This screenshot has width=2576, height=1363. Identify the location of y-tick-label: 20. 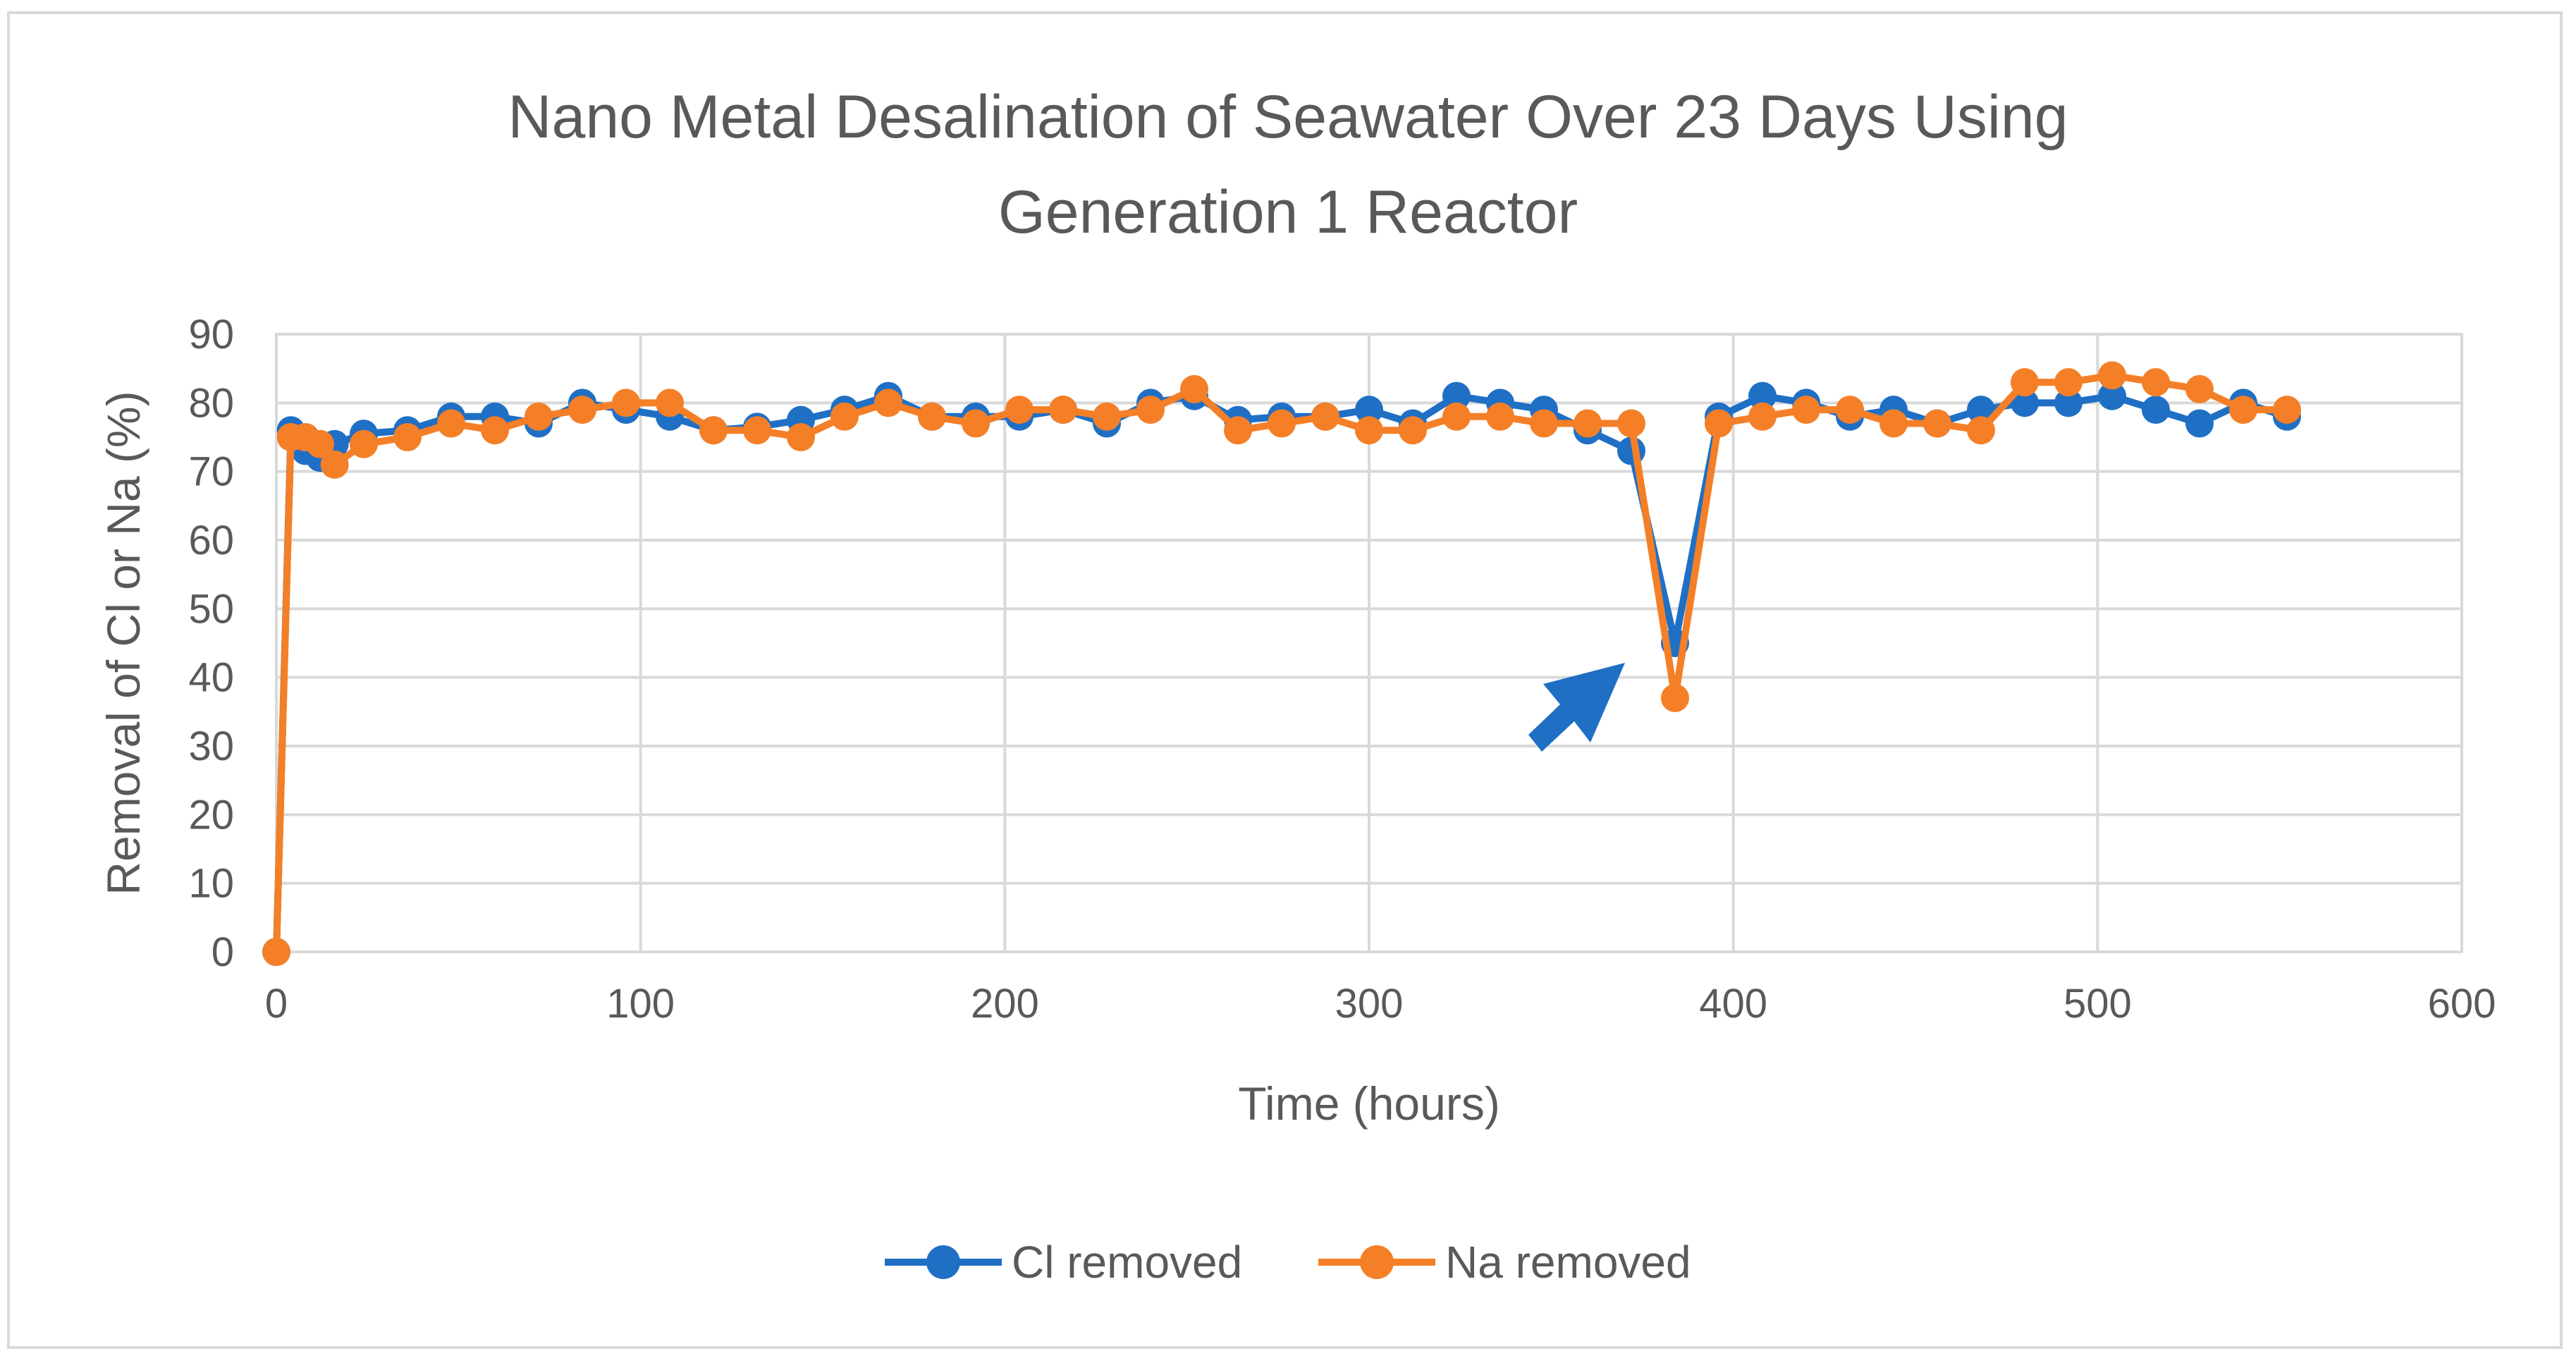
(211, 815).